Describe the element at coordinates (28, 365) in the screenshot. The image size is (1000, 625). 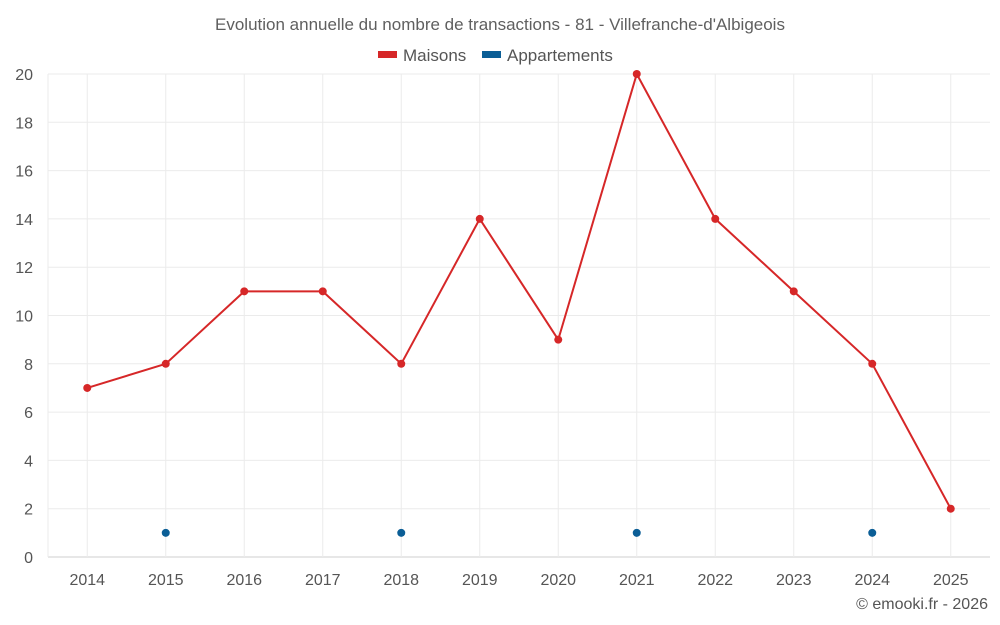
I see `y-tick-label: 8` at that location.